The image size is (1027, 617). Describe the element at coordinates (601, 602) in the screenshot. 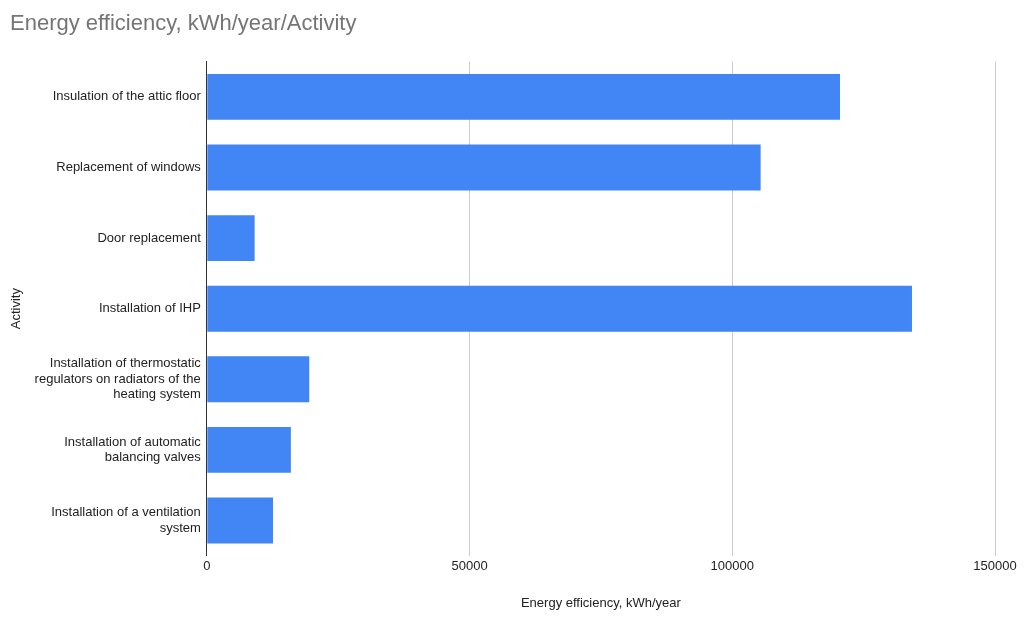

I see `x-axis-title: Energy efficiency, kWh/year` at that location.